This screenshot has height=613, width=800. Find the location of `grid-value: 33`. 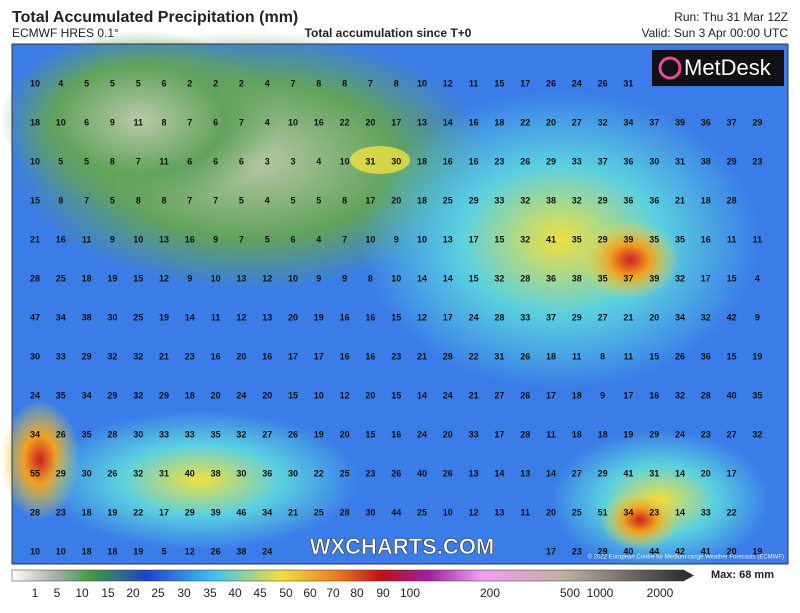

grid-value: 33 is located at coordinates (499, 200).